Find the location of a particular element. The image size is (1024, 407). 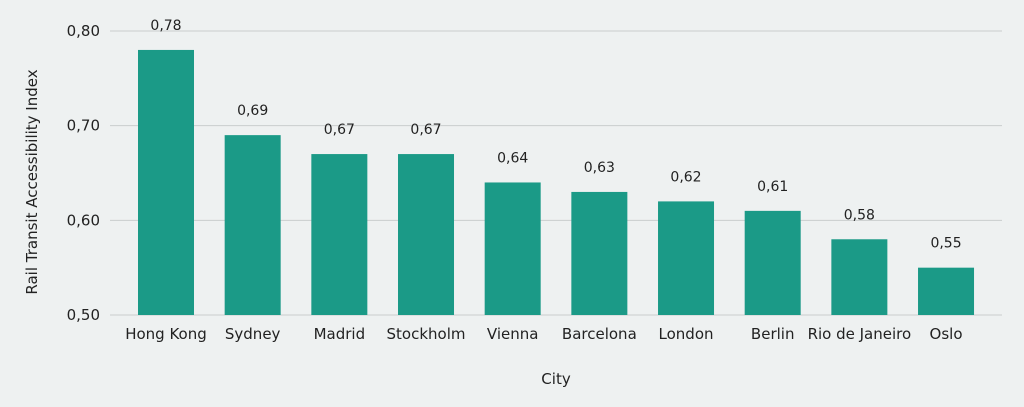

x-category-label: Berlin is located at coordinates (773, 334).